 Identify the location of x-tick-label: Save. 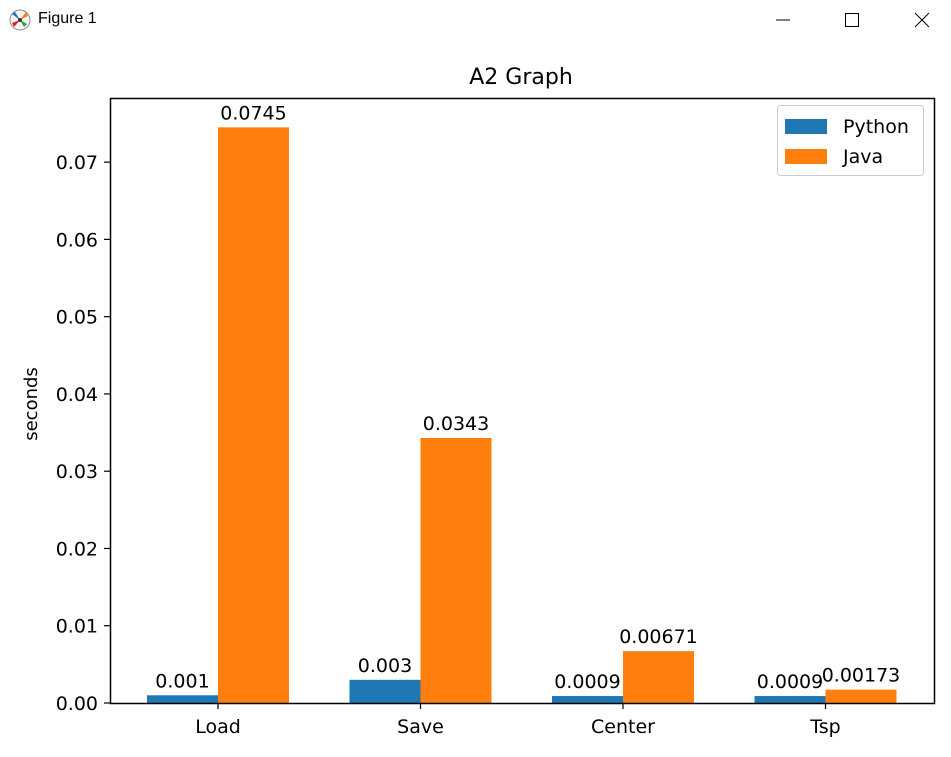
(420, 727).